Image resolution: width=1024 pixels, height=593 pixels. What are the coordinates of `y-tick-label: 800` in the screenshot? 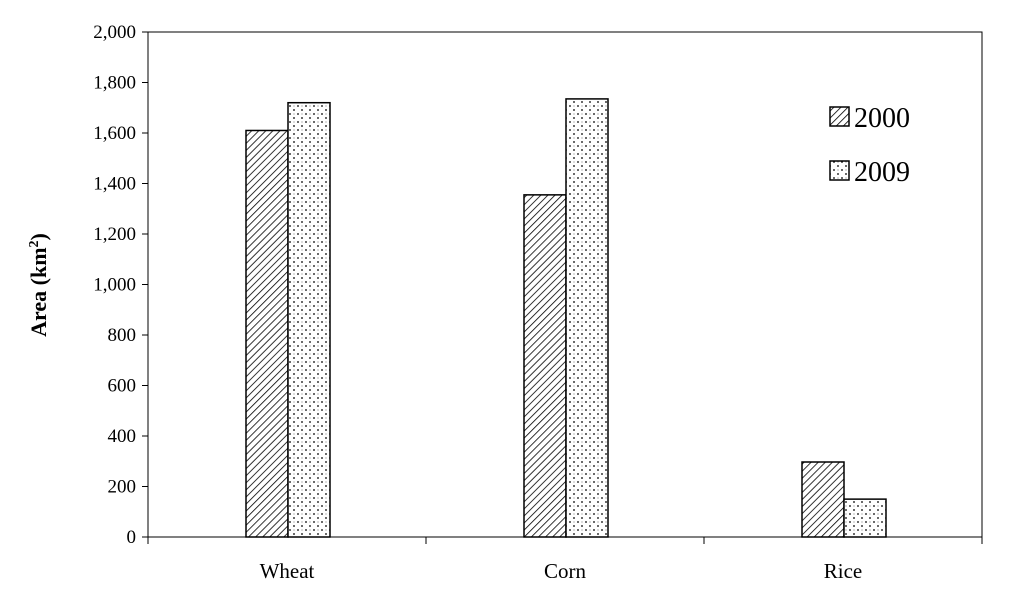 It's located at (122, 335).